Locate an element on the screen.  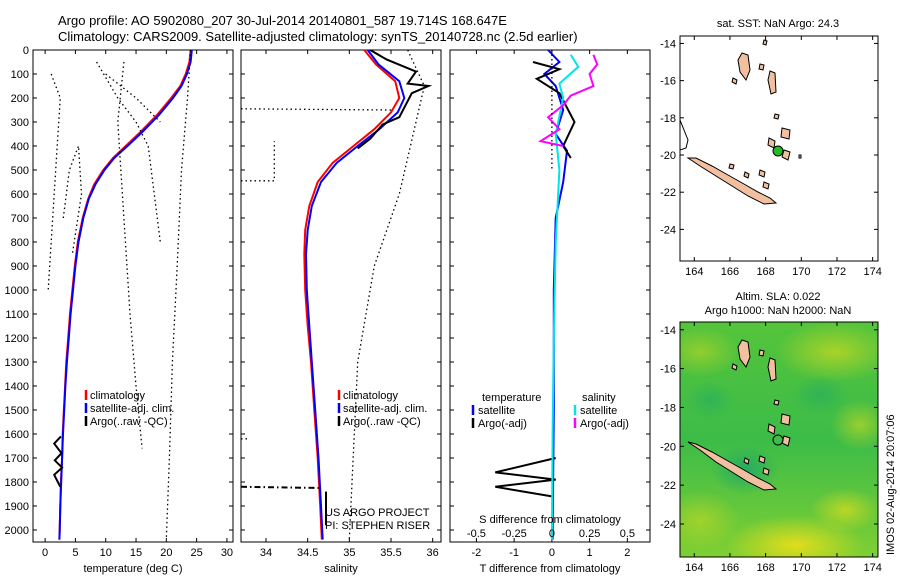
series-argo-raw-qc- is located at coordinates (58, 461).